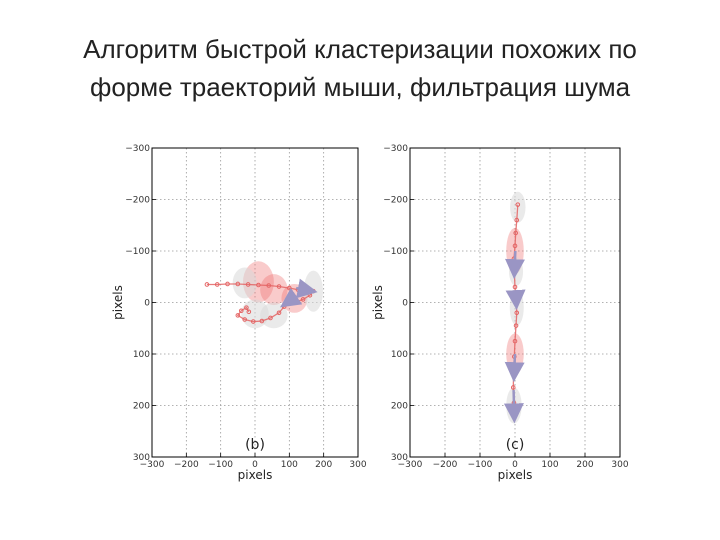  What do you see at coordinates (395, 149) in the screenshot?
I see `panel-c-y-tick-label: −300` at bounding box center [395, 149].